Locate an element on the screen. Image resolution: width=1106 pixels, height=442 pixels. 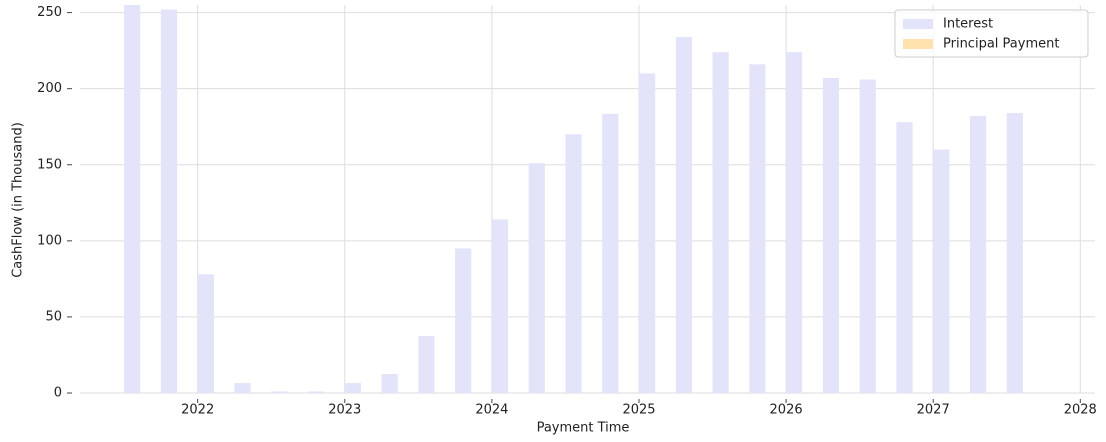
legend-label: Interest is located at coordinates (968, 24).